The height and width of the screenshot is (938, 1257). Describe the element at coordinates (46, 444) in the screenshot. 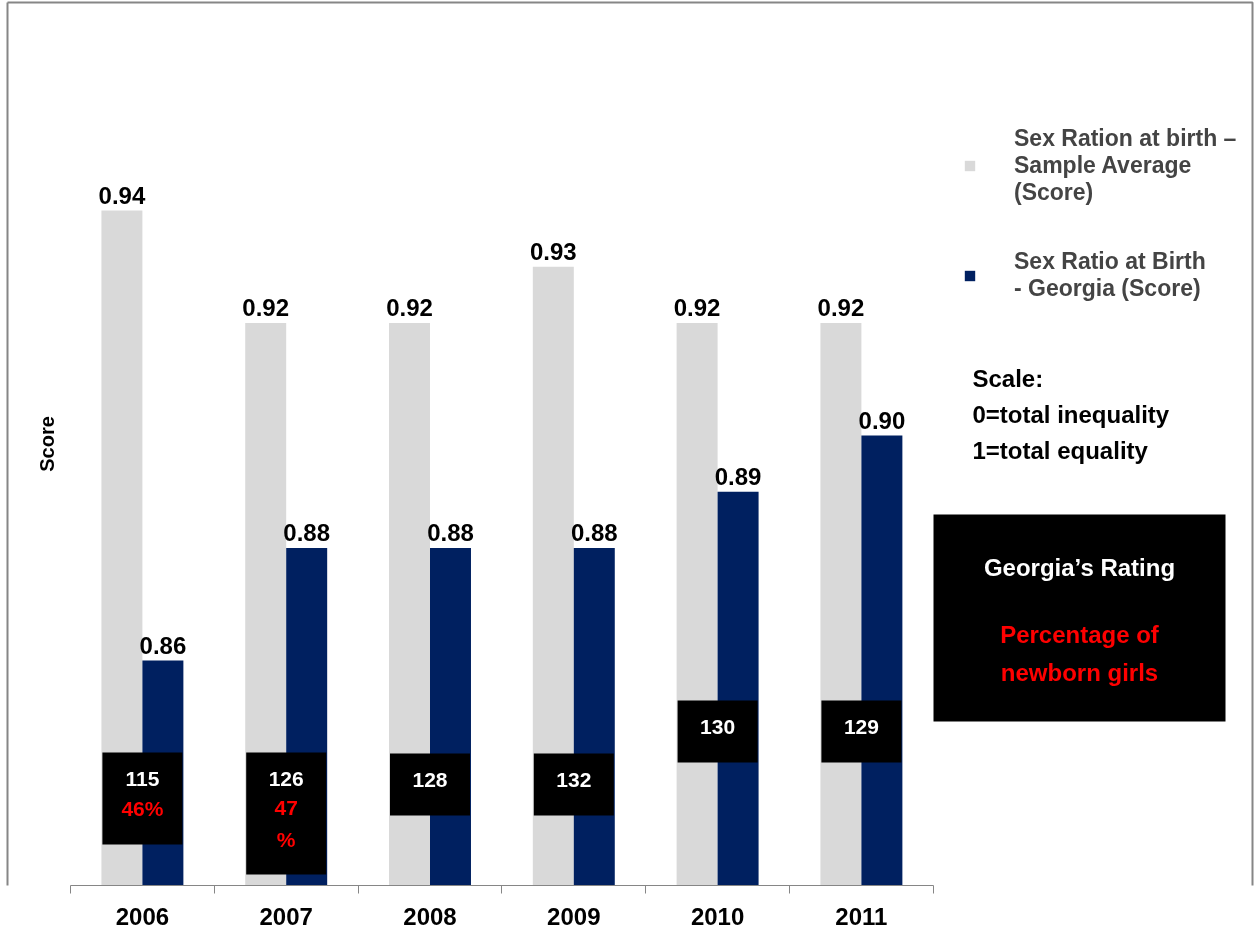

I see `y-axis-title: Score` at that location.